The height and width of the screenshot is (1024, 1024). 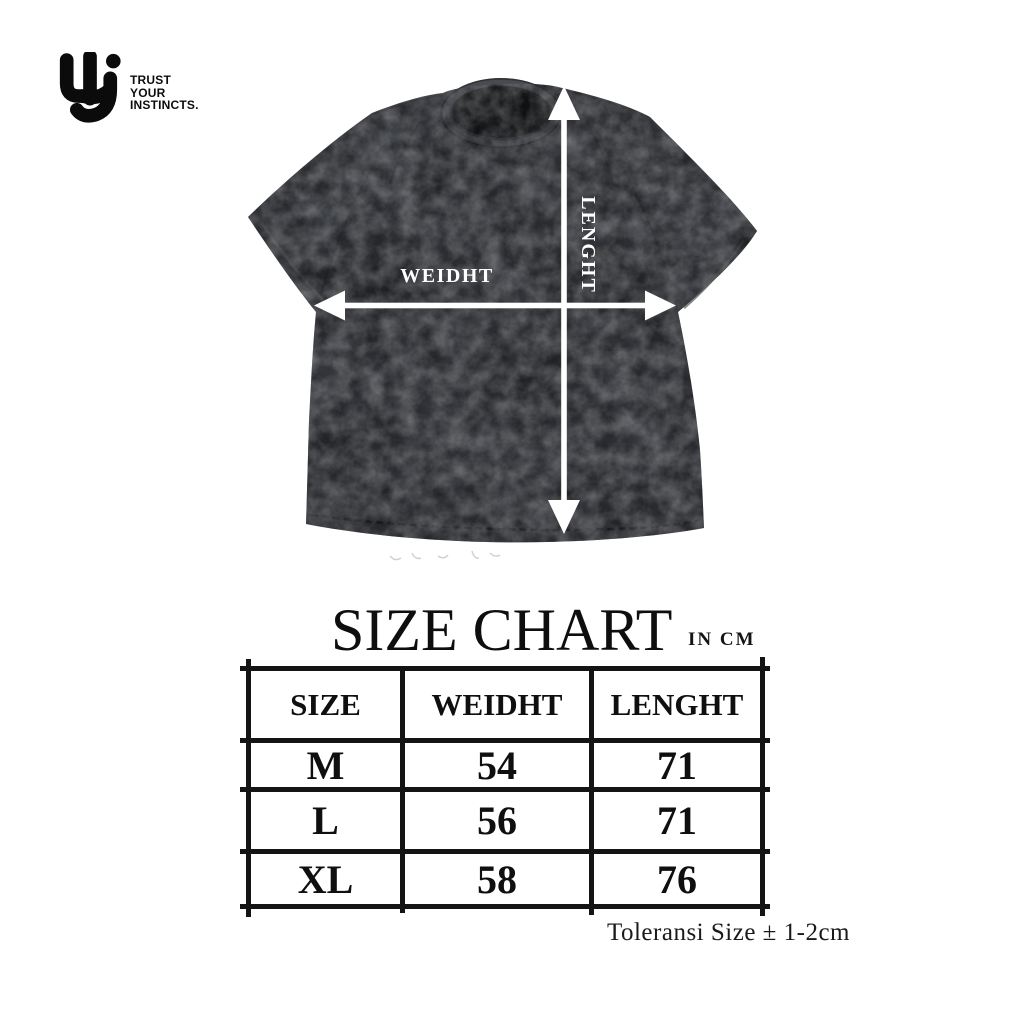 What do you see at coordinates (164, 105) in the screenshot?
I see `brand-tagline-line3: INSTINCTS.` at bounding box center [164, 105].